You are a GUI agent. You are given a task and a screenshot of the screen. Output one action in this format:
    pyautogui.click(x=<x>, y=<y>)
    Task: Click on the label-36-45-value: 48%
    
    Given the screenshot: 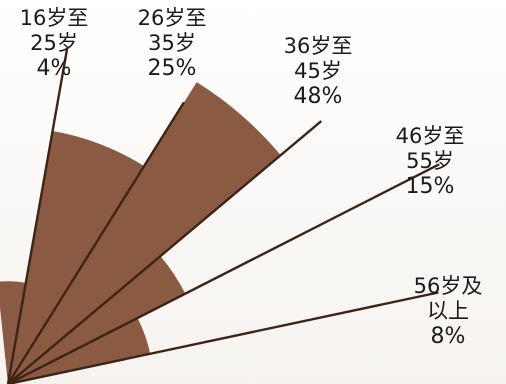 What is the action you would take?
    pyautogui.click(x=318, y=96)
    